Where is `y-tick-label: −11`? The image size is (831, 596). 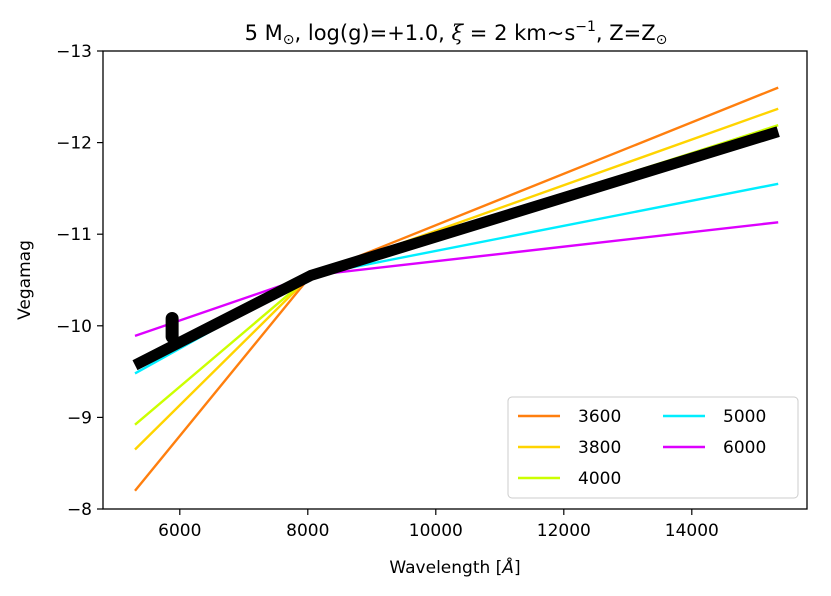
y-tick-label: −11 is located at coordinates (74, 235).